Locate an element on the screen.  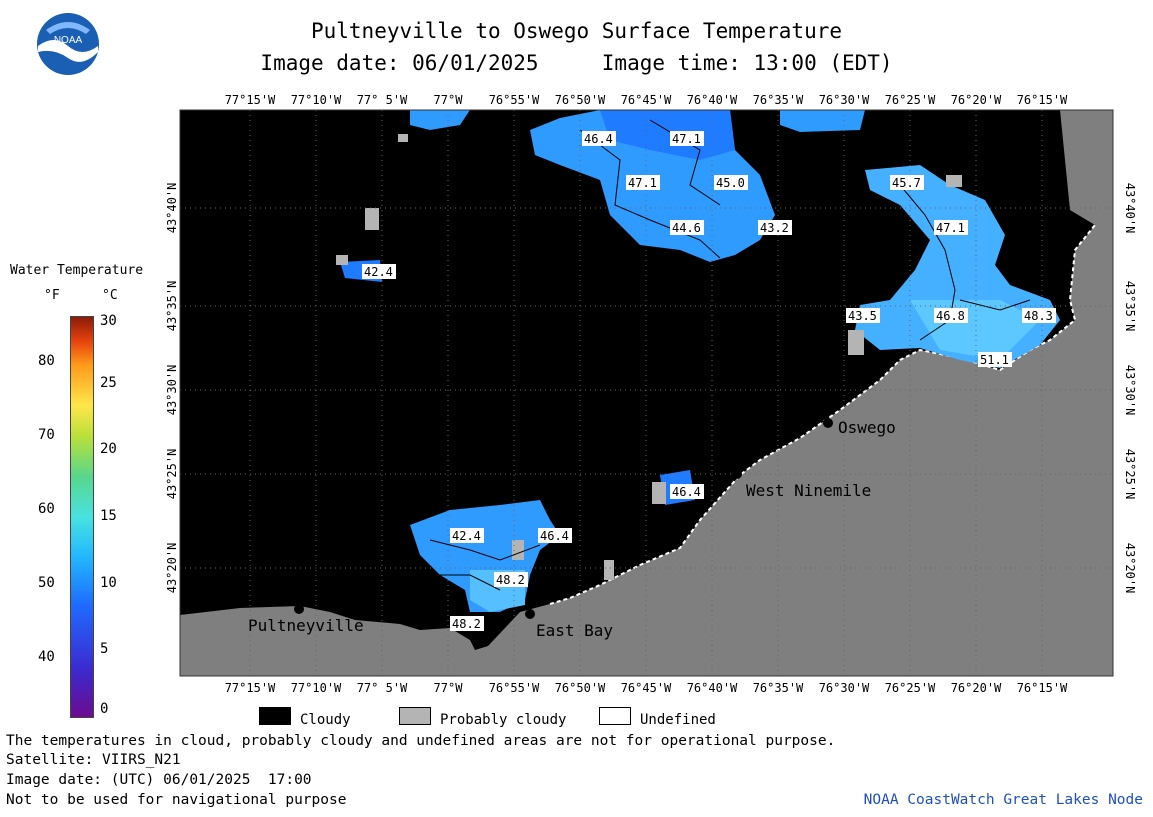
temp-label: 51.1 is located at coordinates (994, 360).